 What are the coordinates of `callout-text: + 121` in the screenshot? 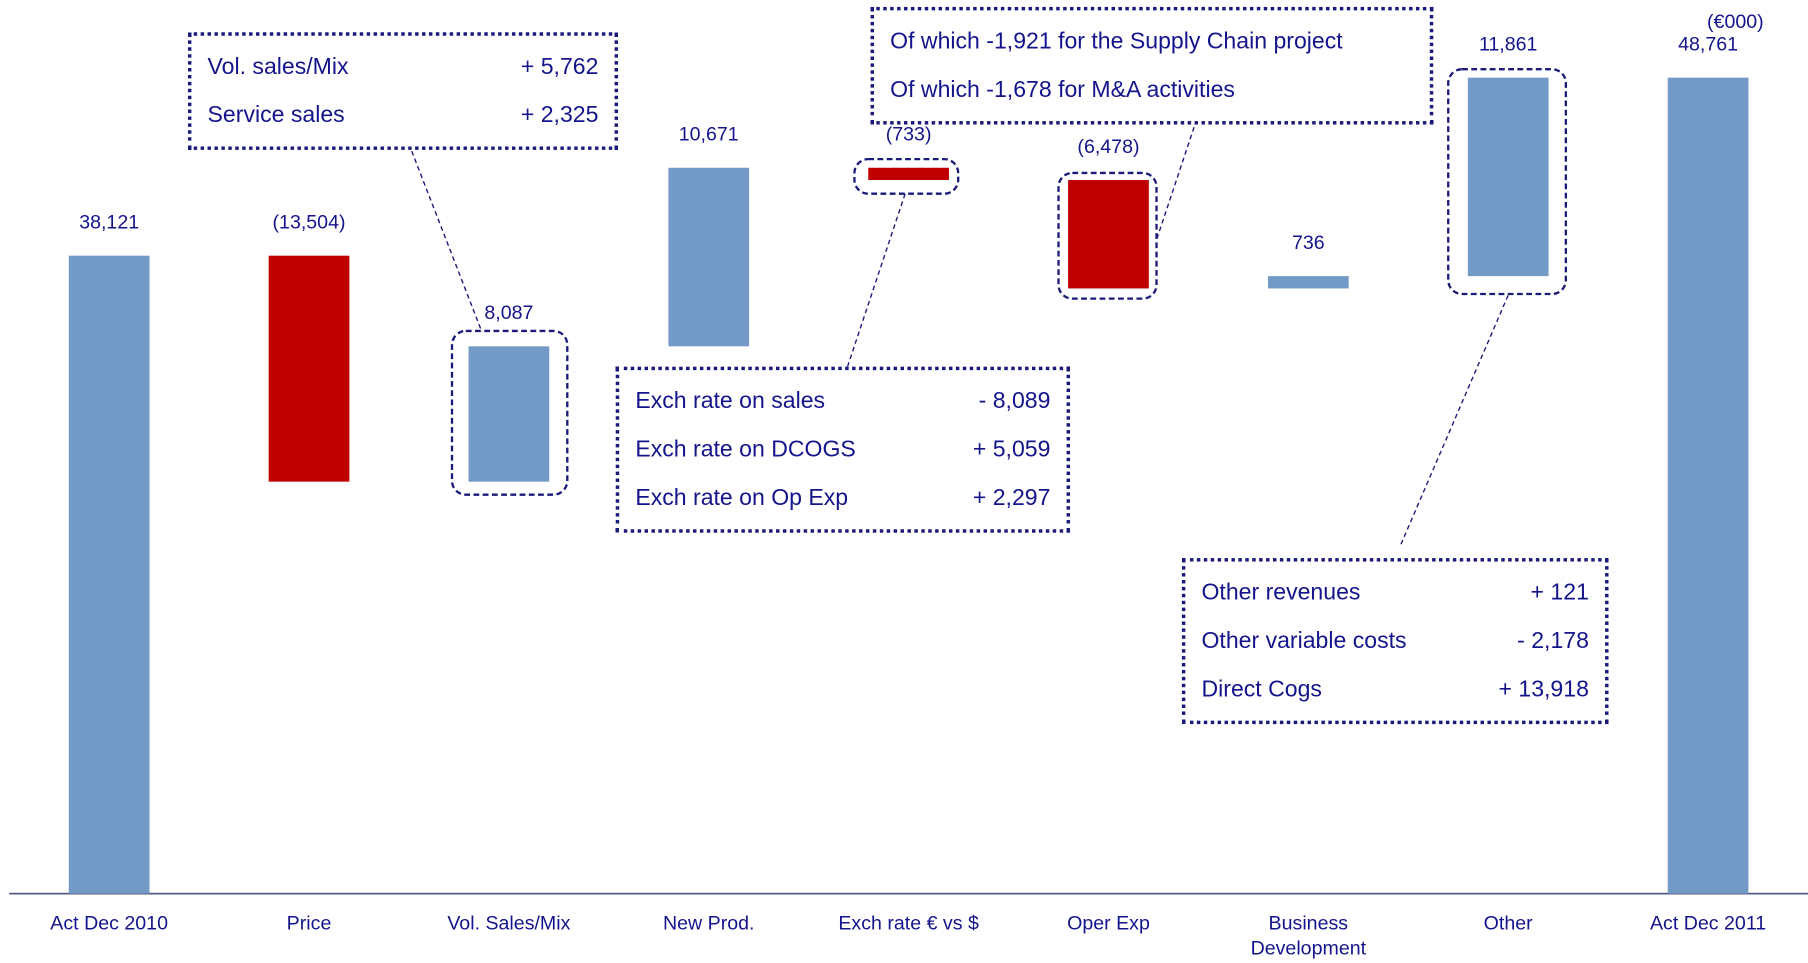 It's located at (1559, 592).